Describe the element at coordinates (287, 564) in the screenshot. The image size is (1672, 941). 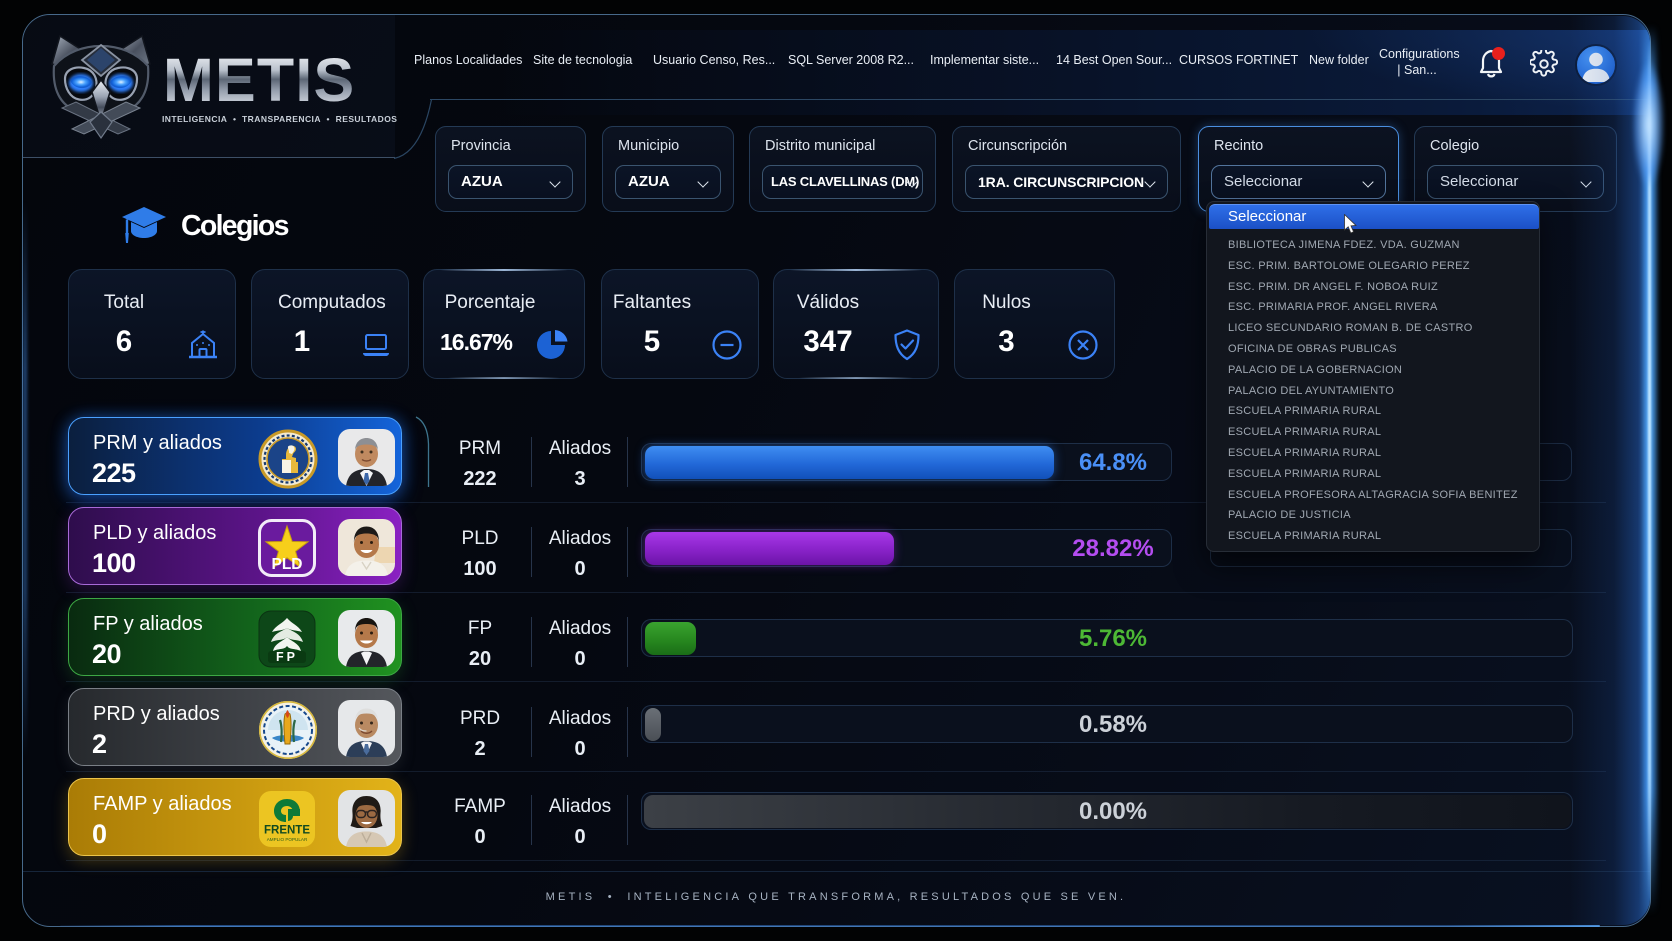
I see `svg-text: PLD` at that location.